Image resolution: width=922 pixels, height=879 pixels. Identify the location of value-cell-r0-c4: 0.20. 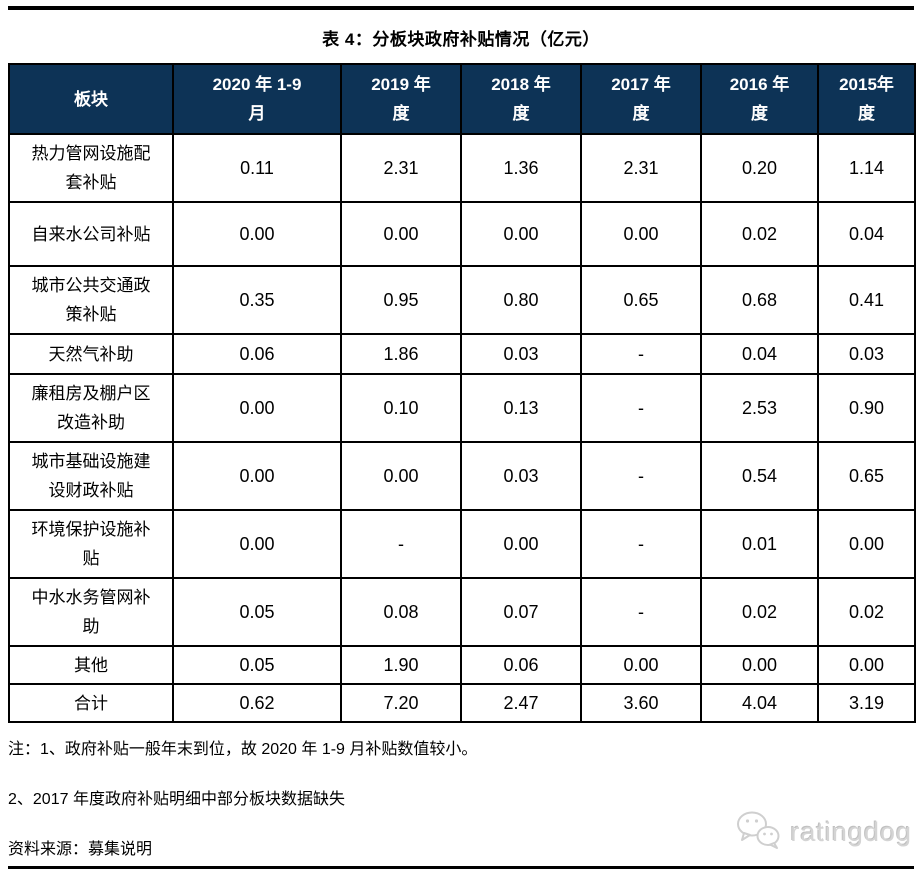
(759, 168).